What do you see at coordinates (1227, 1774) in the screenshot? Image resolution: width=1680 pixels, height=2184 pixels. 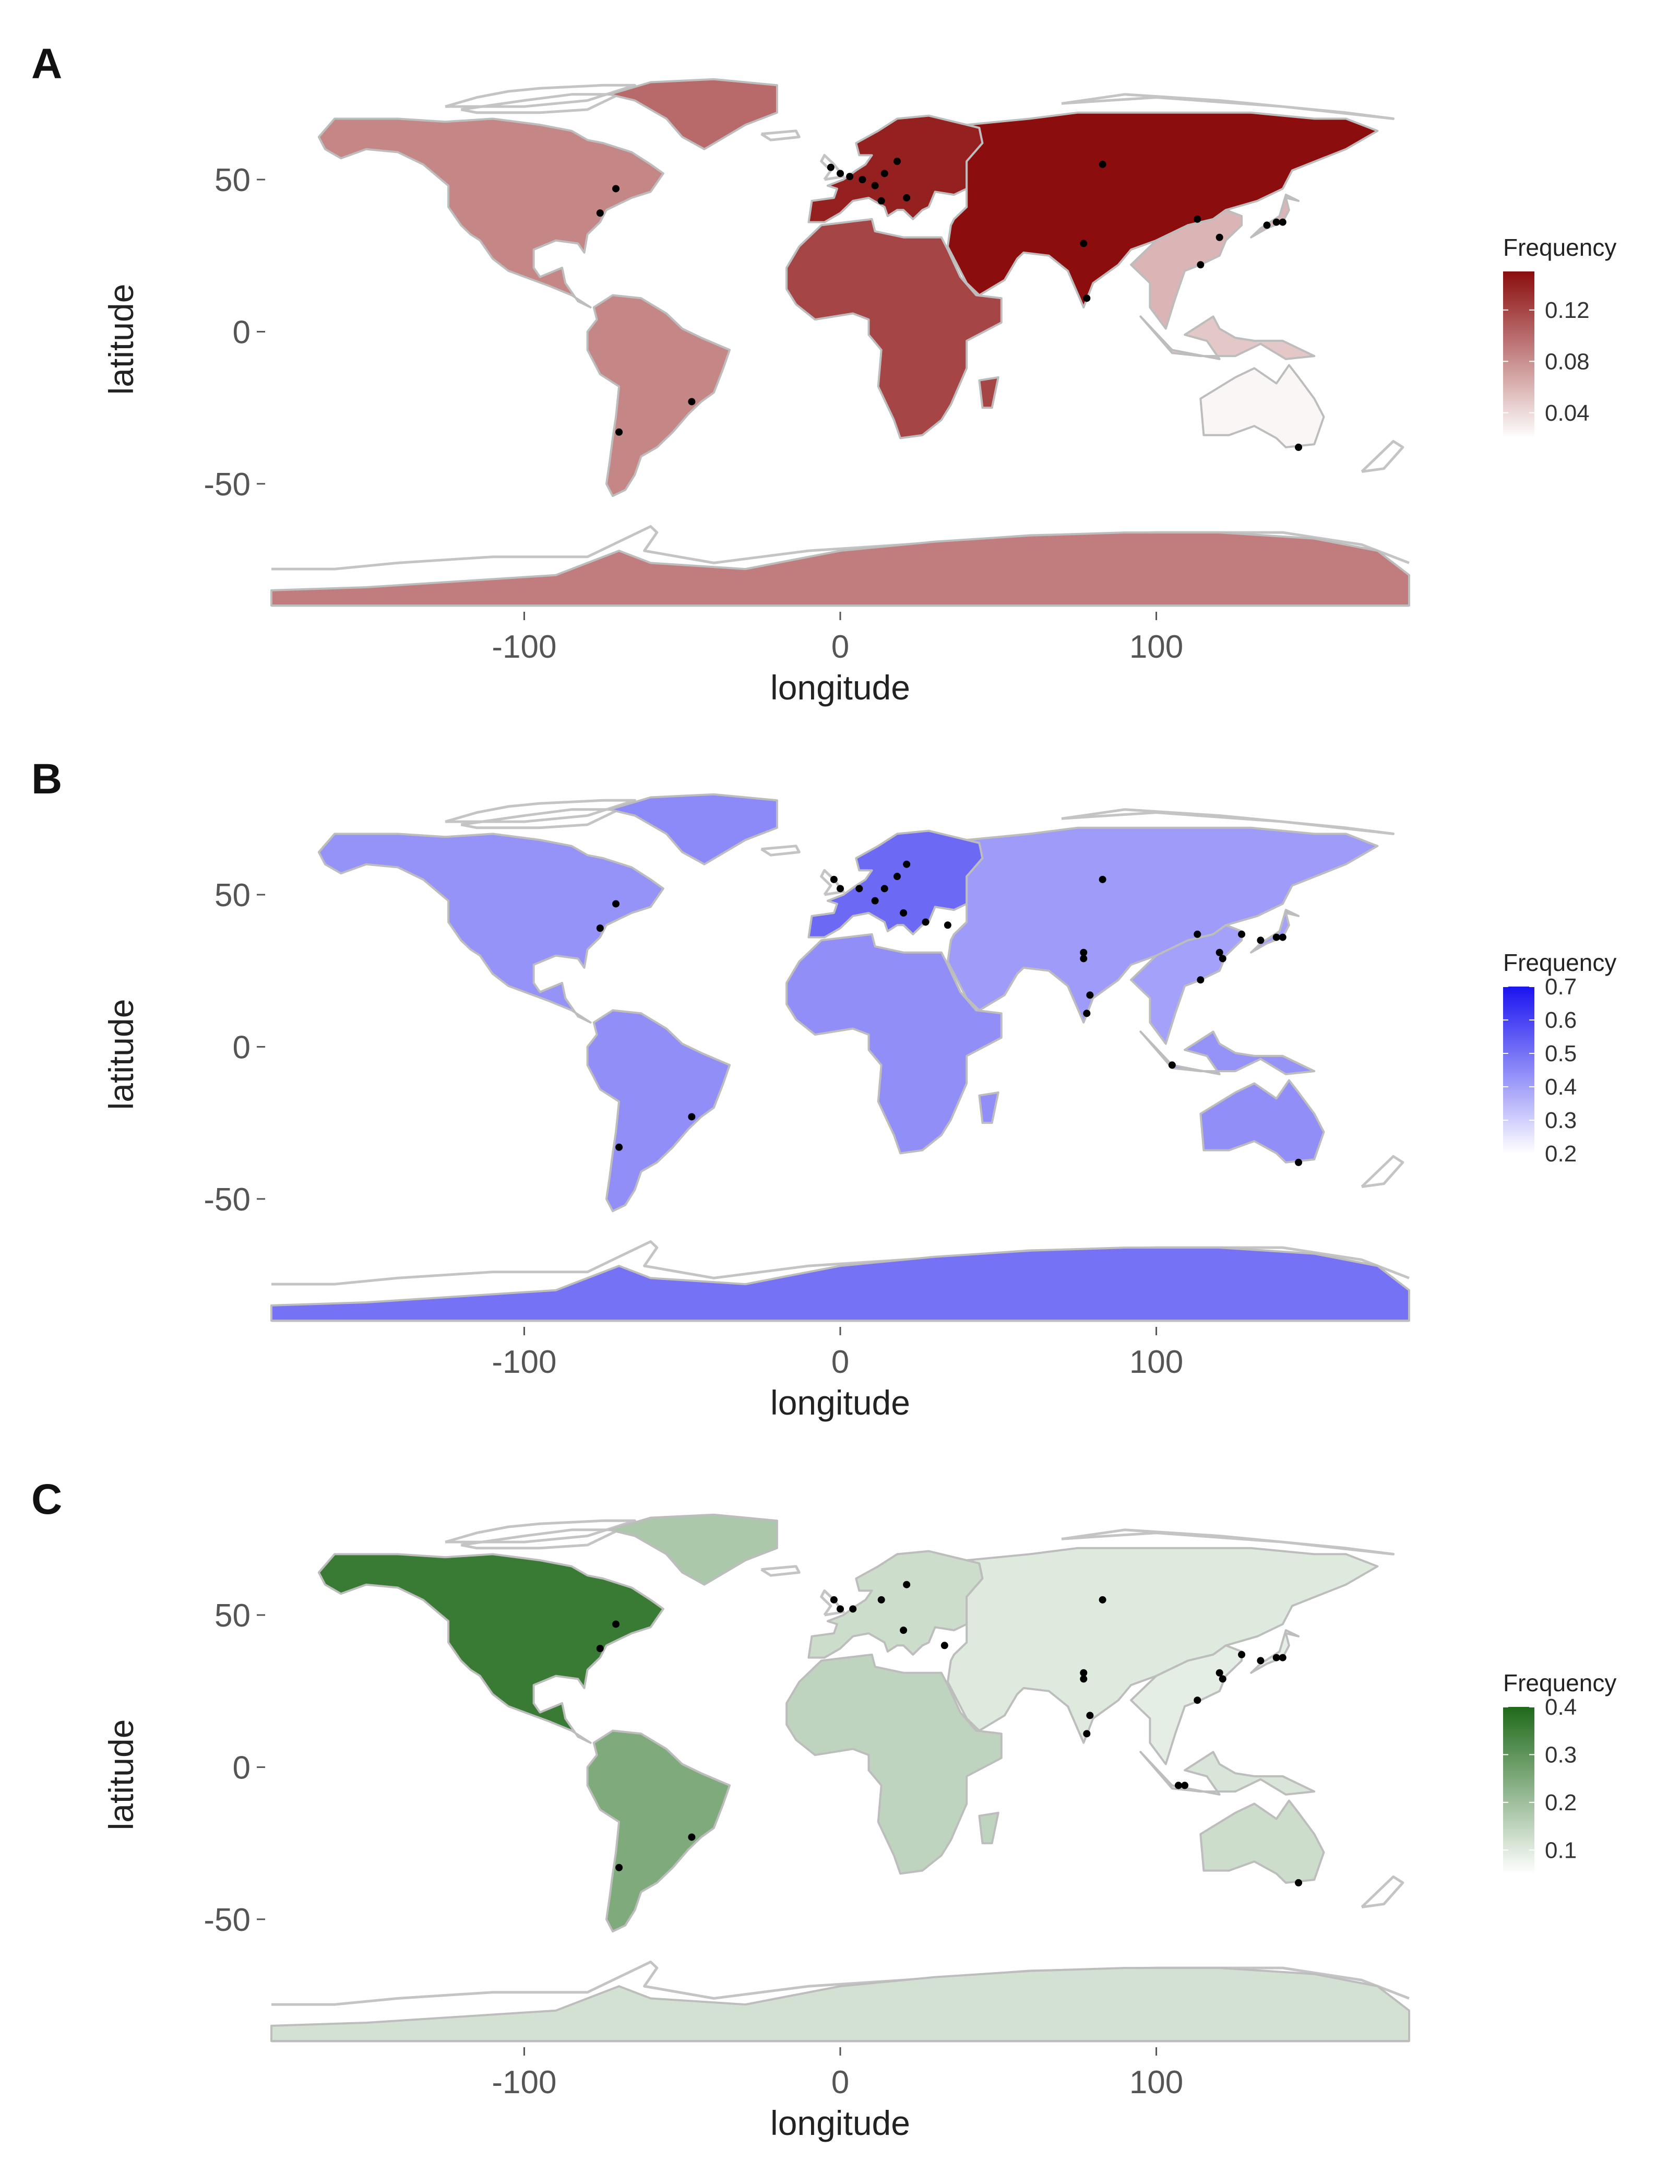 I see `region-southeast-asia` at bounding box center [1227, 1774].